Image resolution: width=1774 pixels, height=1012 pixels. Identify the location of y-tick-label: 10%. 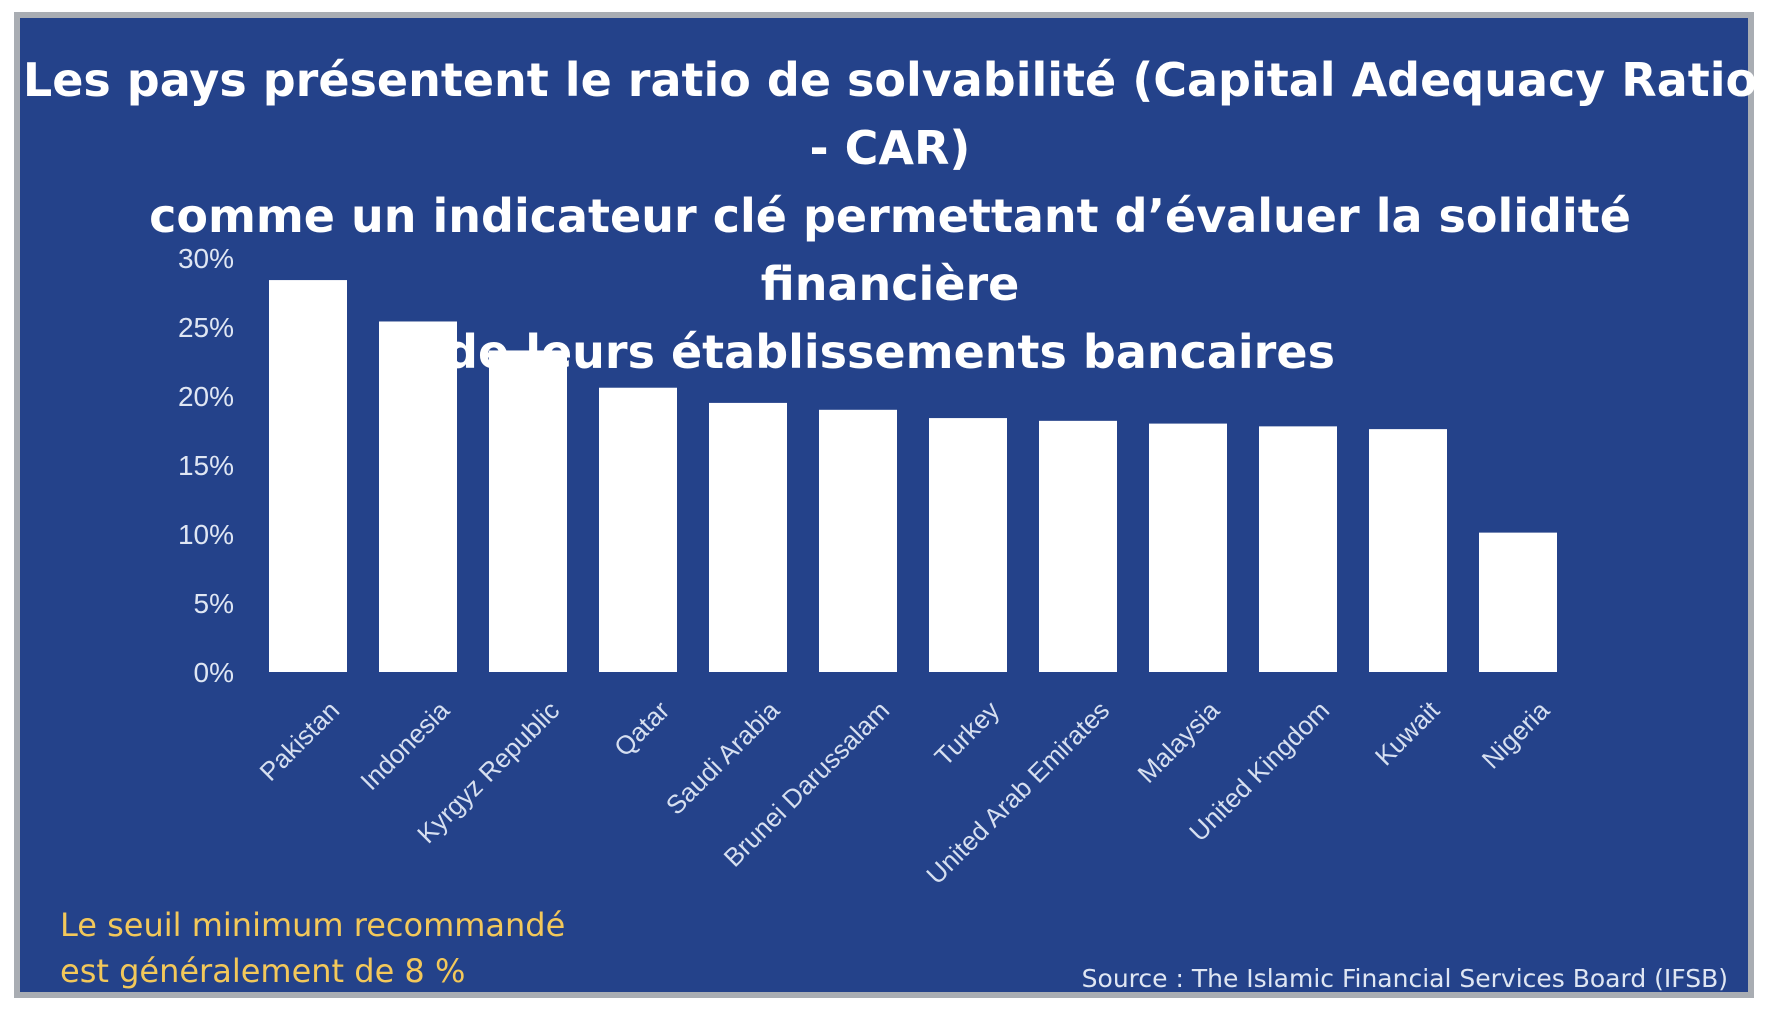
(206, 534).